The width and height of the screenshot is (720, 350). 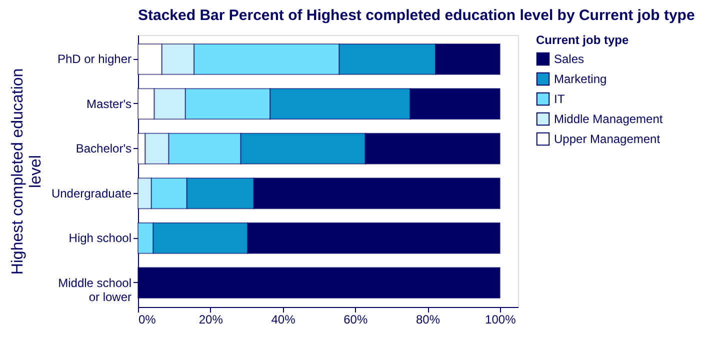 What do you see at coordinates (607, 139) in the screenshot?
I see `legend-label: Upper Management` at bounding box center [607, 139].